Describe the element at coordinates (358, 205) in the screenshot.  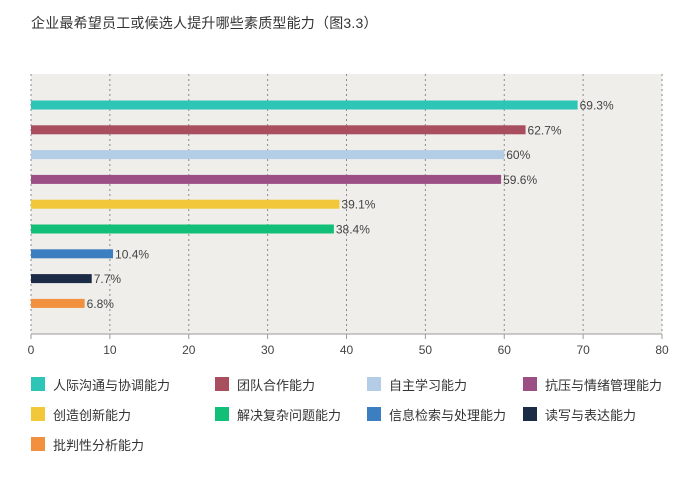
I see `bar-value-label: 39.1%` at that location.